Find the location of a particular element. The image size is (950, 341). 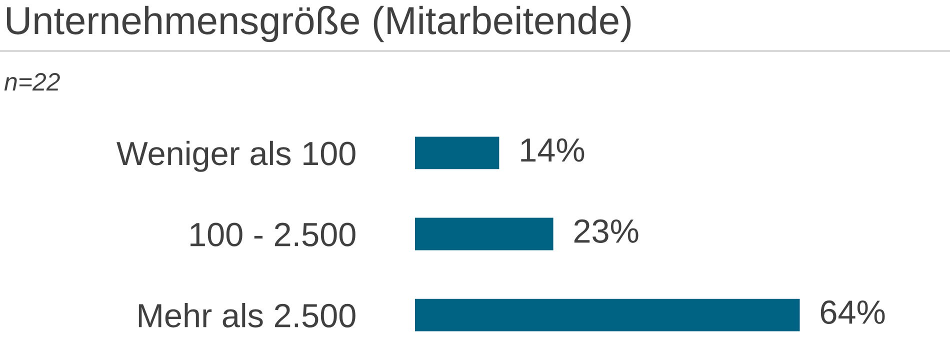

text: n=22 is located at coordinates (32, 81).